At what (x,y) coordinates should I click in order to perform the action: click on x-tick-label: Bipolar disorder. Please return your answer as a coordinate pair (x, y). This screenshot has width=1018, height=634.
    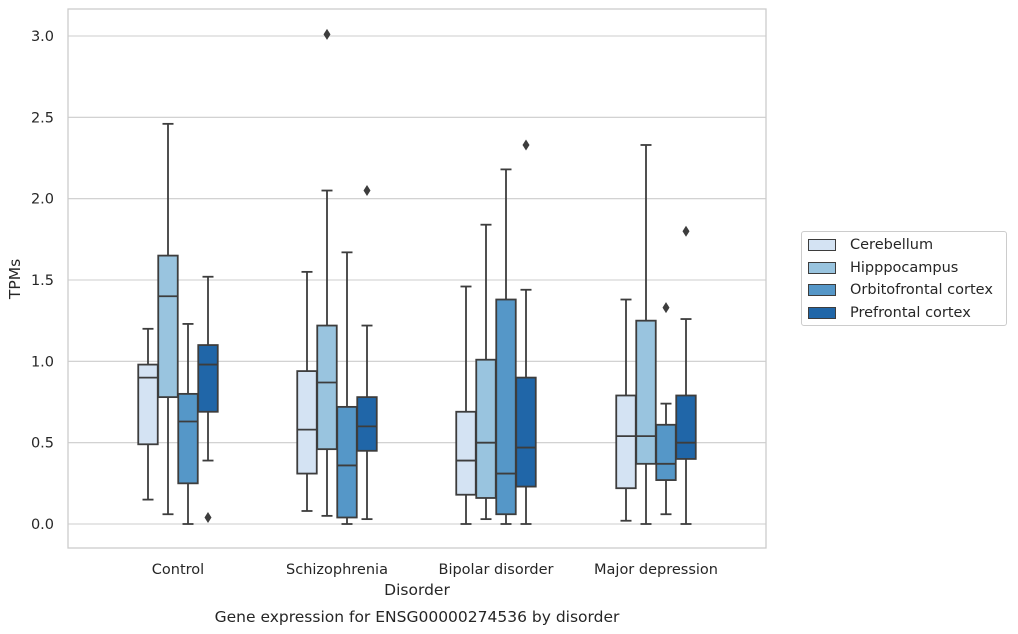
    Looking at the image, I should click on (496, 570).